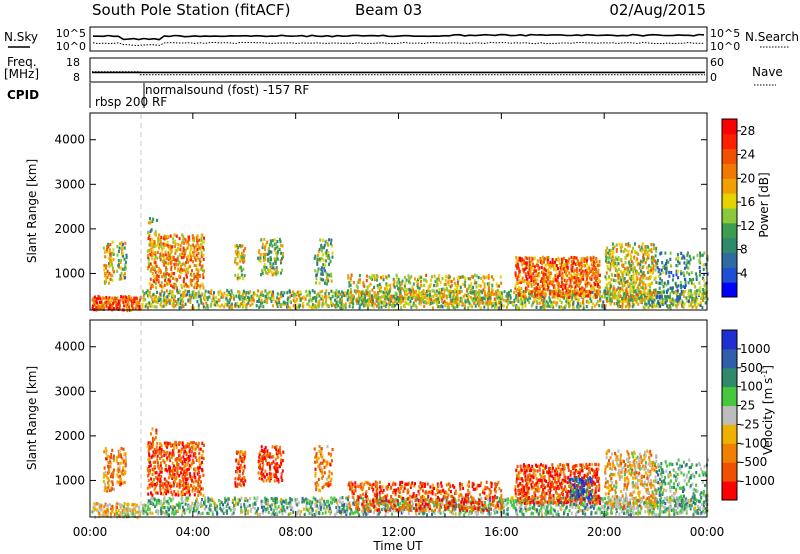 The width and height of the screenshot is (800, 554). What do you see at coordinates (729, 127) in the screenshot?
I see `colorbar-swatch` at bounding box center [729, 127].